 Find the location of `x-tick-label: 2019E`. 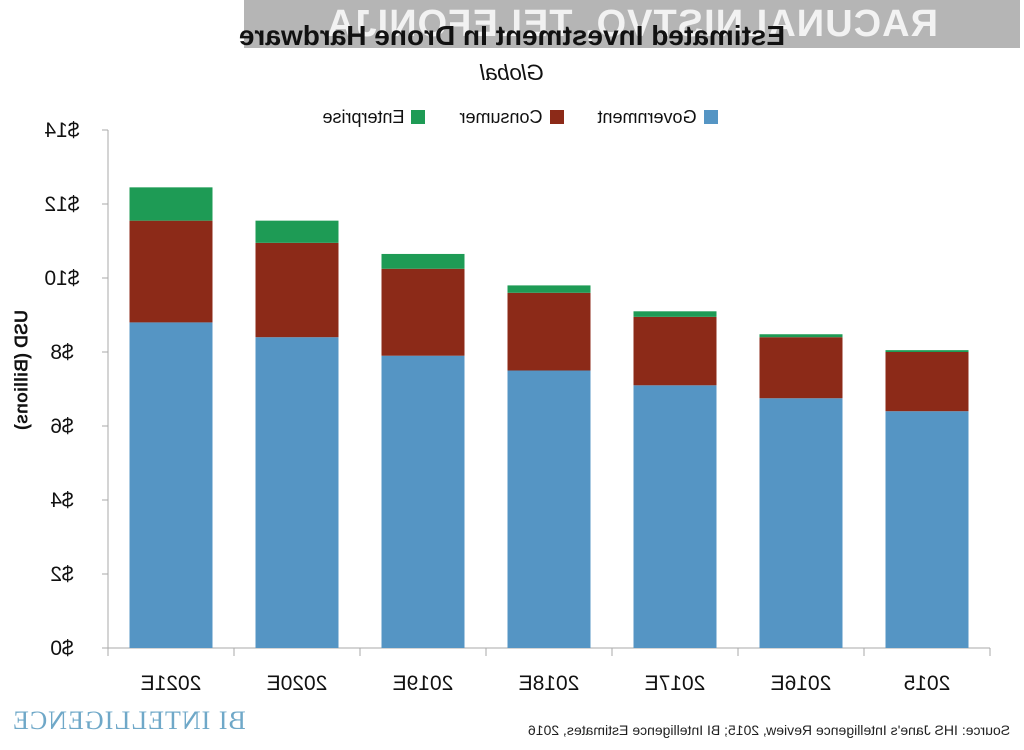

x-tick-label: 2019E is located at coordinates (423, 683).